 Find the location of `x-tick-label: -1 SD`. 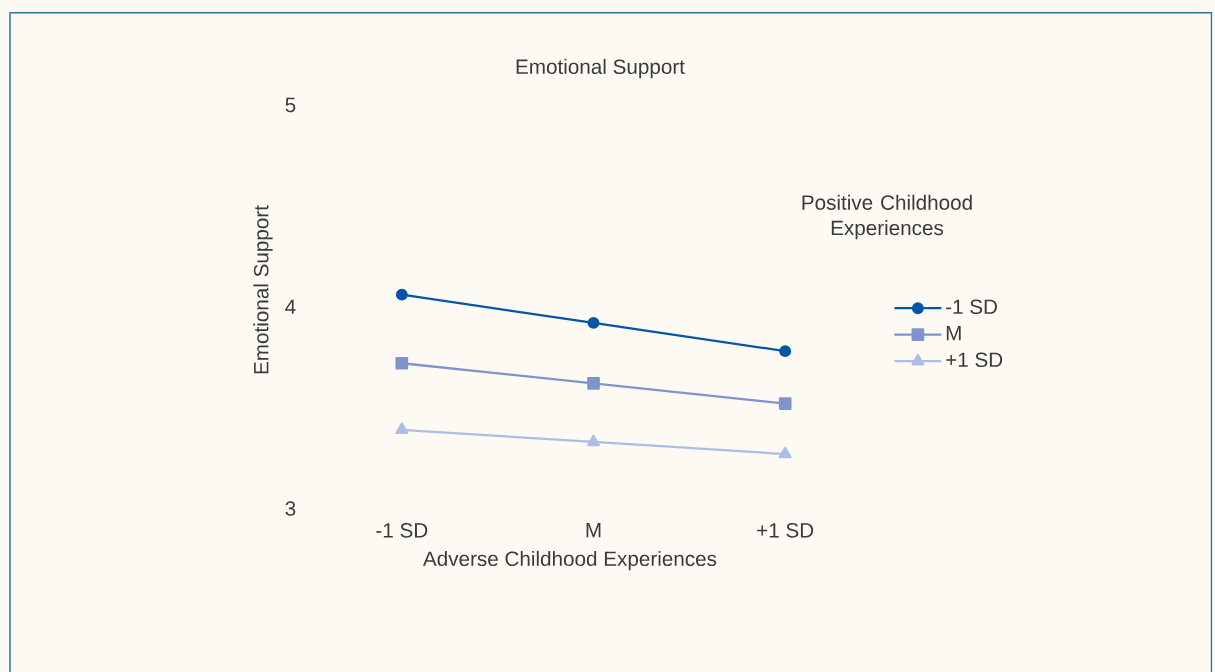

x-tick-label: -1 SD is located at coordinates (402, 530).